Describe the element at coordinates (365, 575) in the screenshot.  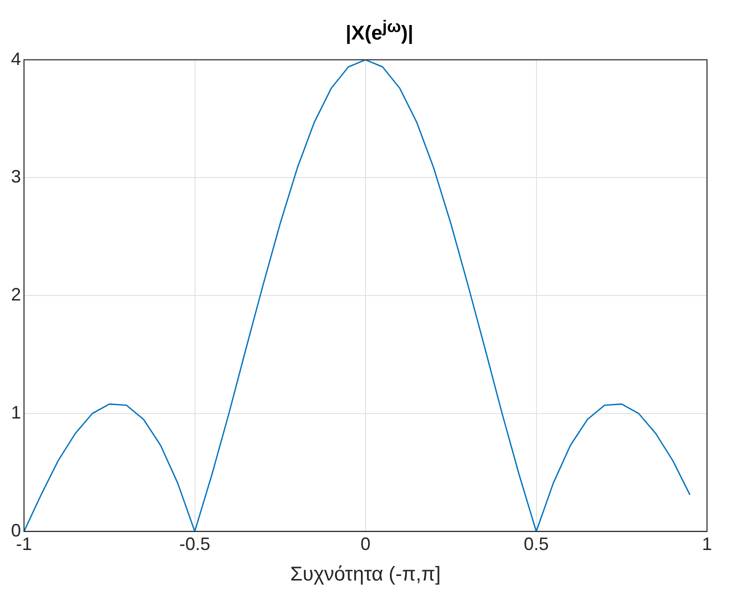
I see `x-axis-title: Συχνότητα (-π,π]` at that location.